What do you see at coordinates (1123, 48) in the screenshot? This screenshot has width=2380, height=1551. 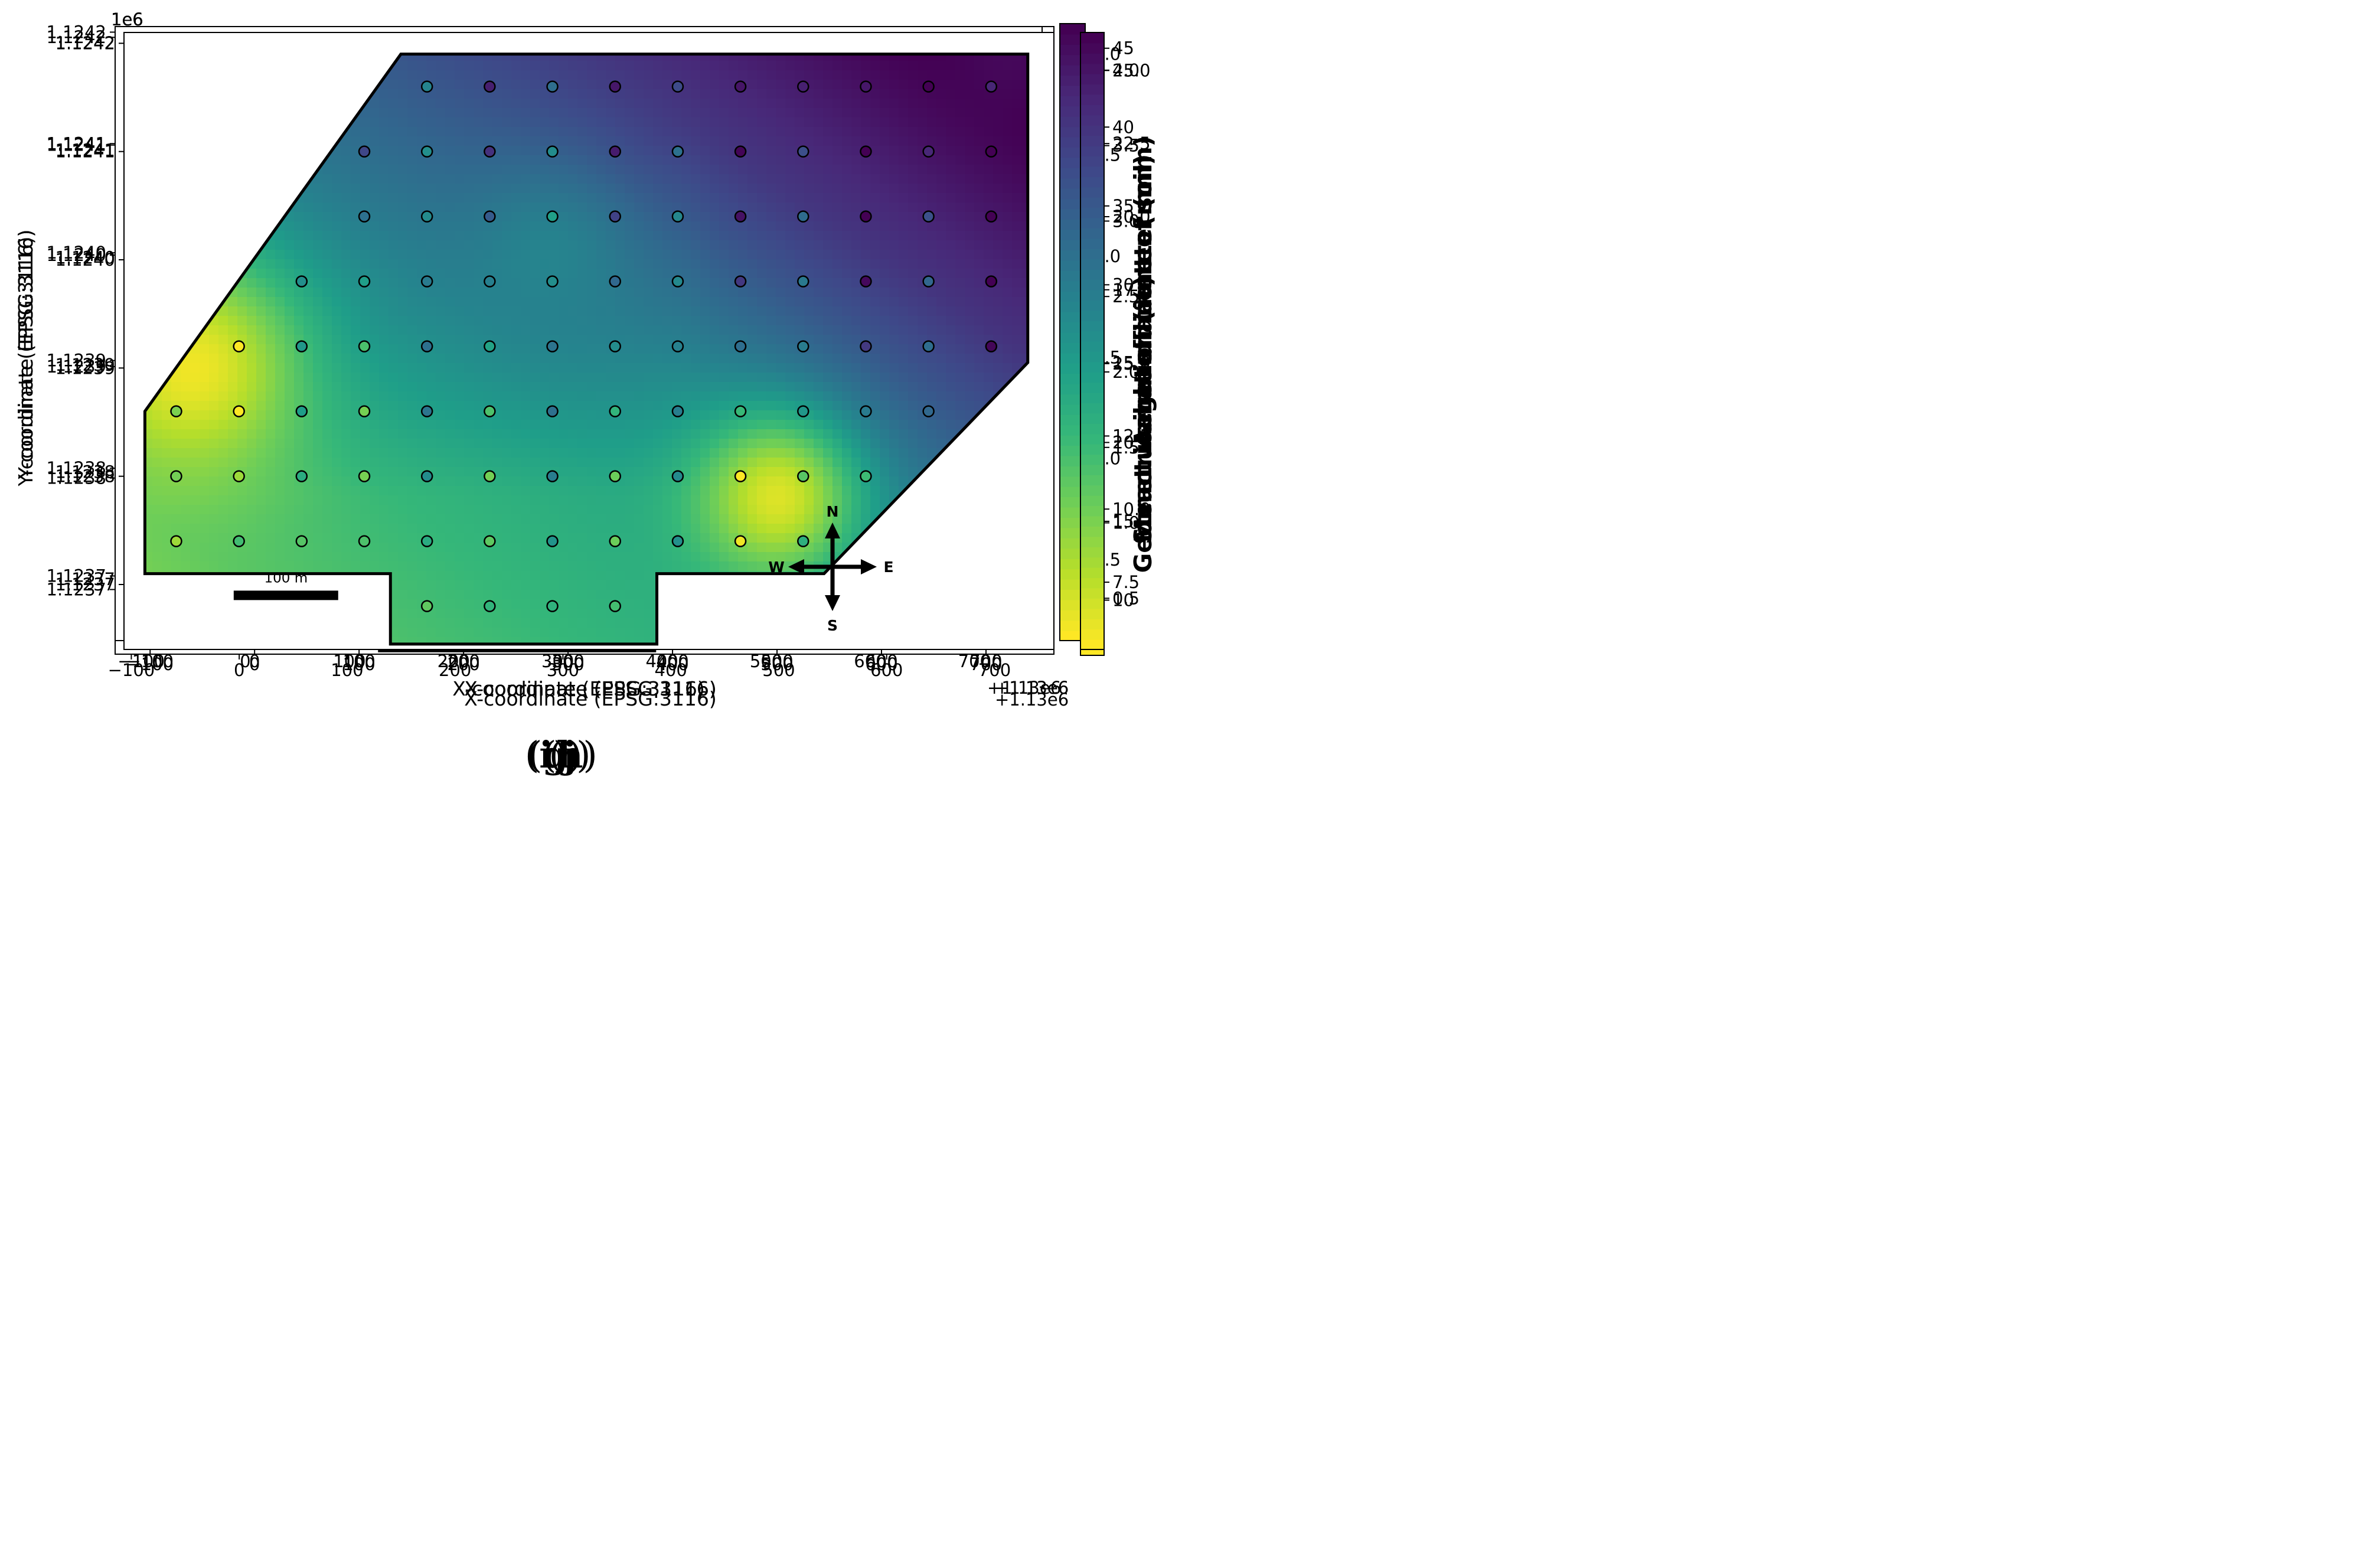 I see `colorbar-tick-label: 45` at bounding box center [1123, 48].